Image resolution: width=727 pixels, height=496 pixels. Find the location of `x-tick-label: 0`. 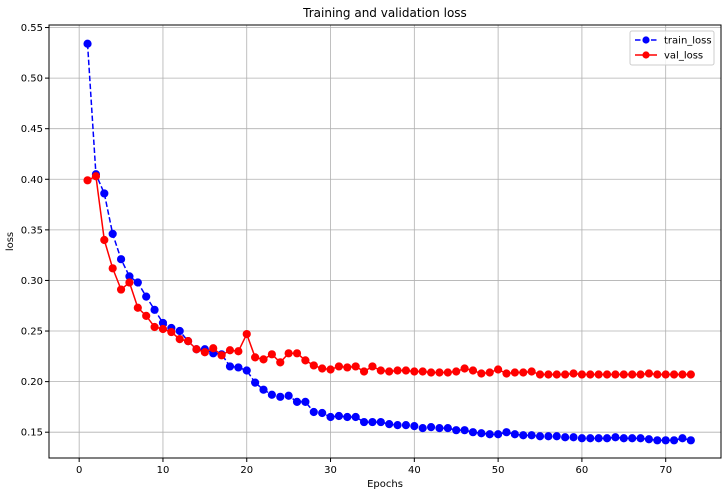

x-tick-label: 0 is located at coordinates (79, 470).